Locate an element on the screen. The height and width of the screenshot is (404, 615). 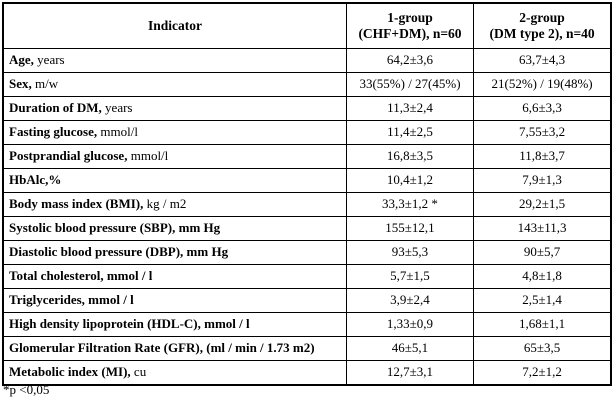
indicator-label-unit: kg / m2 is located at coordinates (165, 204).